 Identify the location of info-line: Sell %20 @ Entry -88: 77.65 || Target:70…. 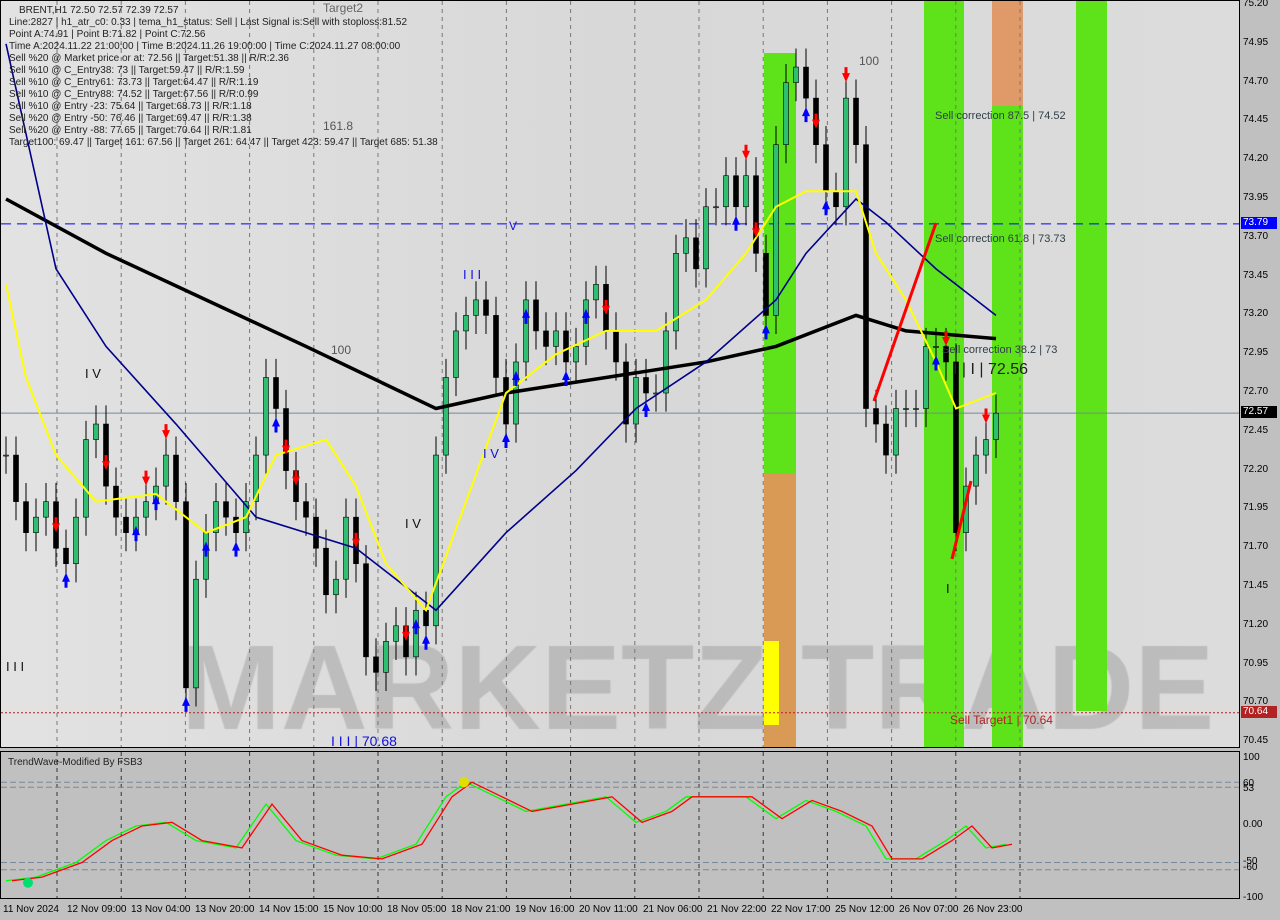
(130, 130).